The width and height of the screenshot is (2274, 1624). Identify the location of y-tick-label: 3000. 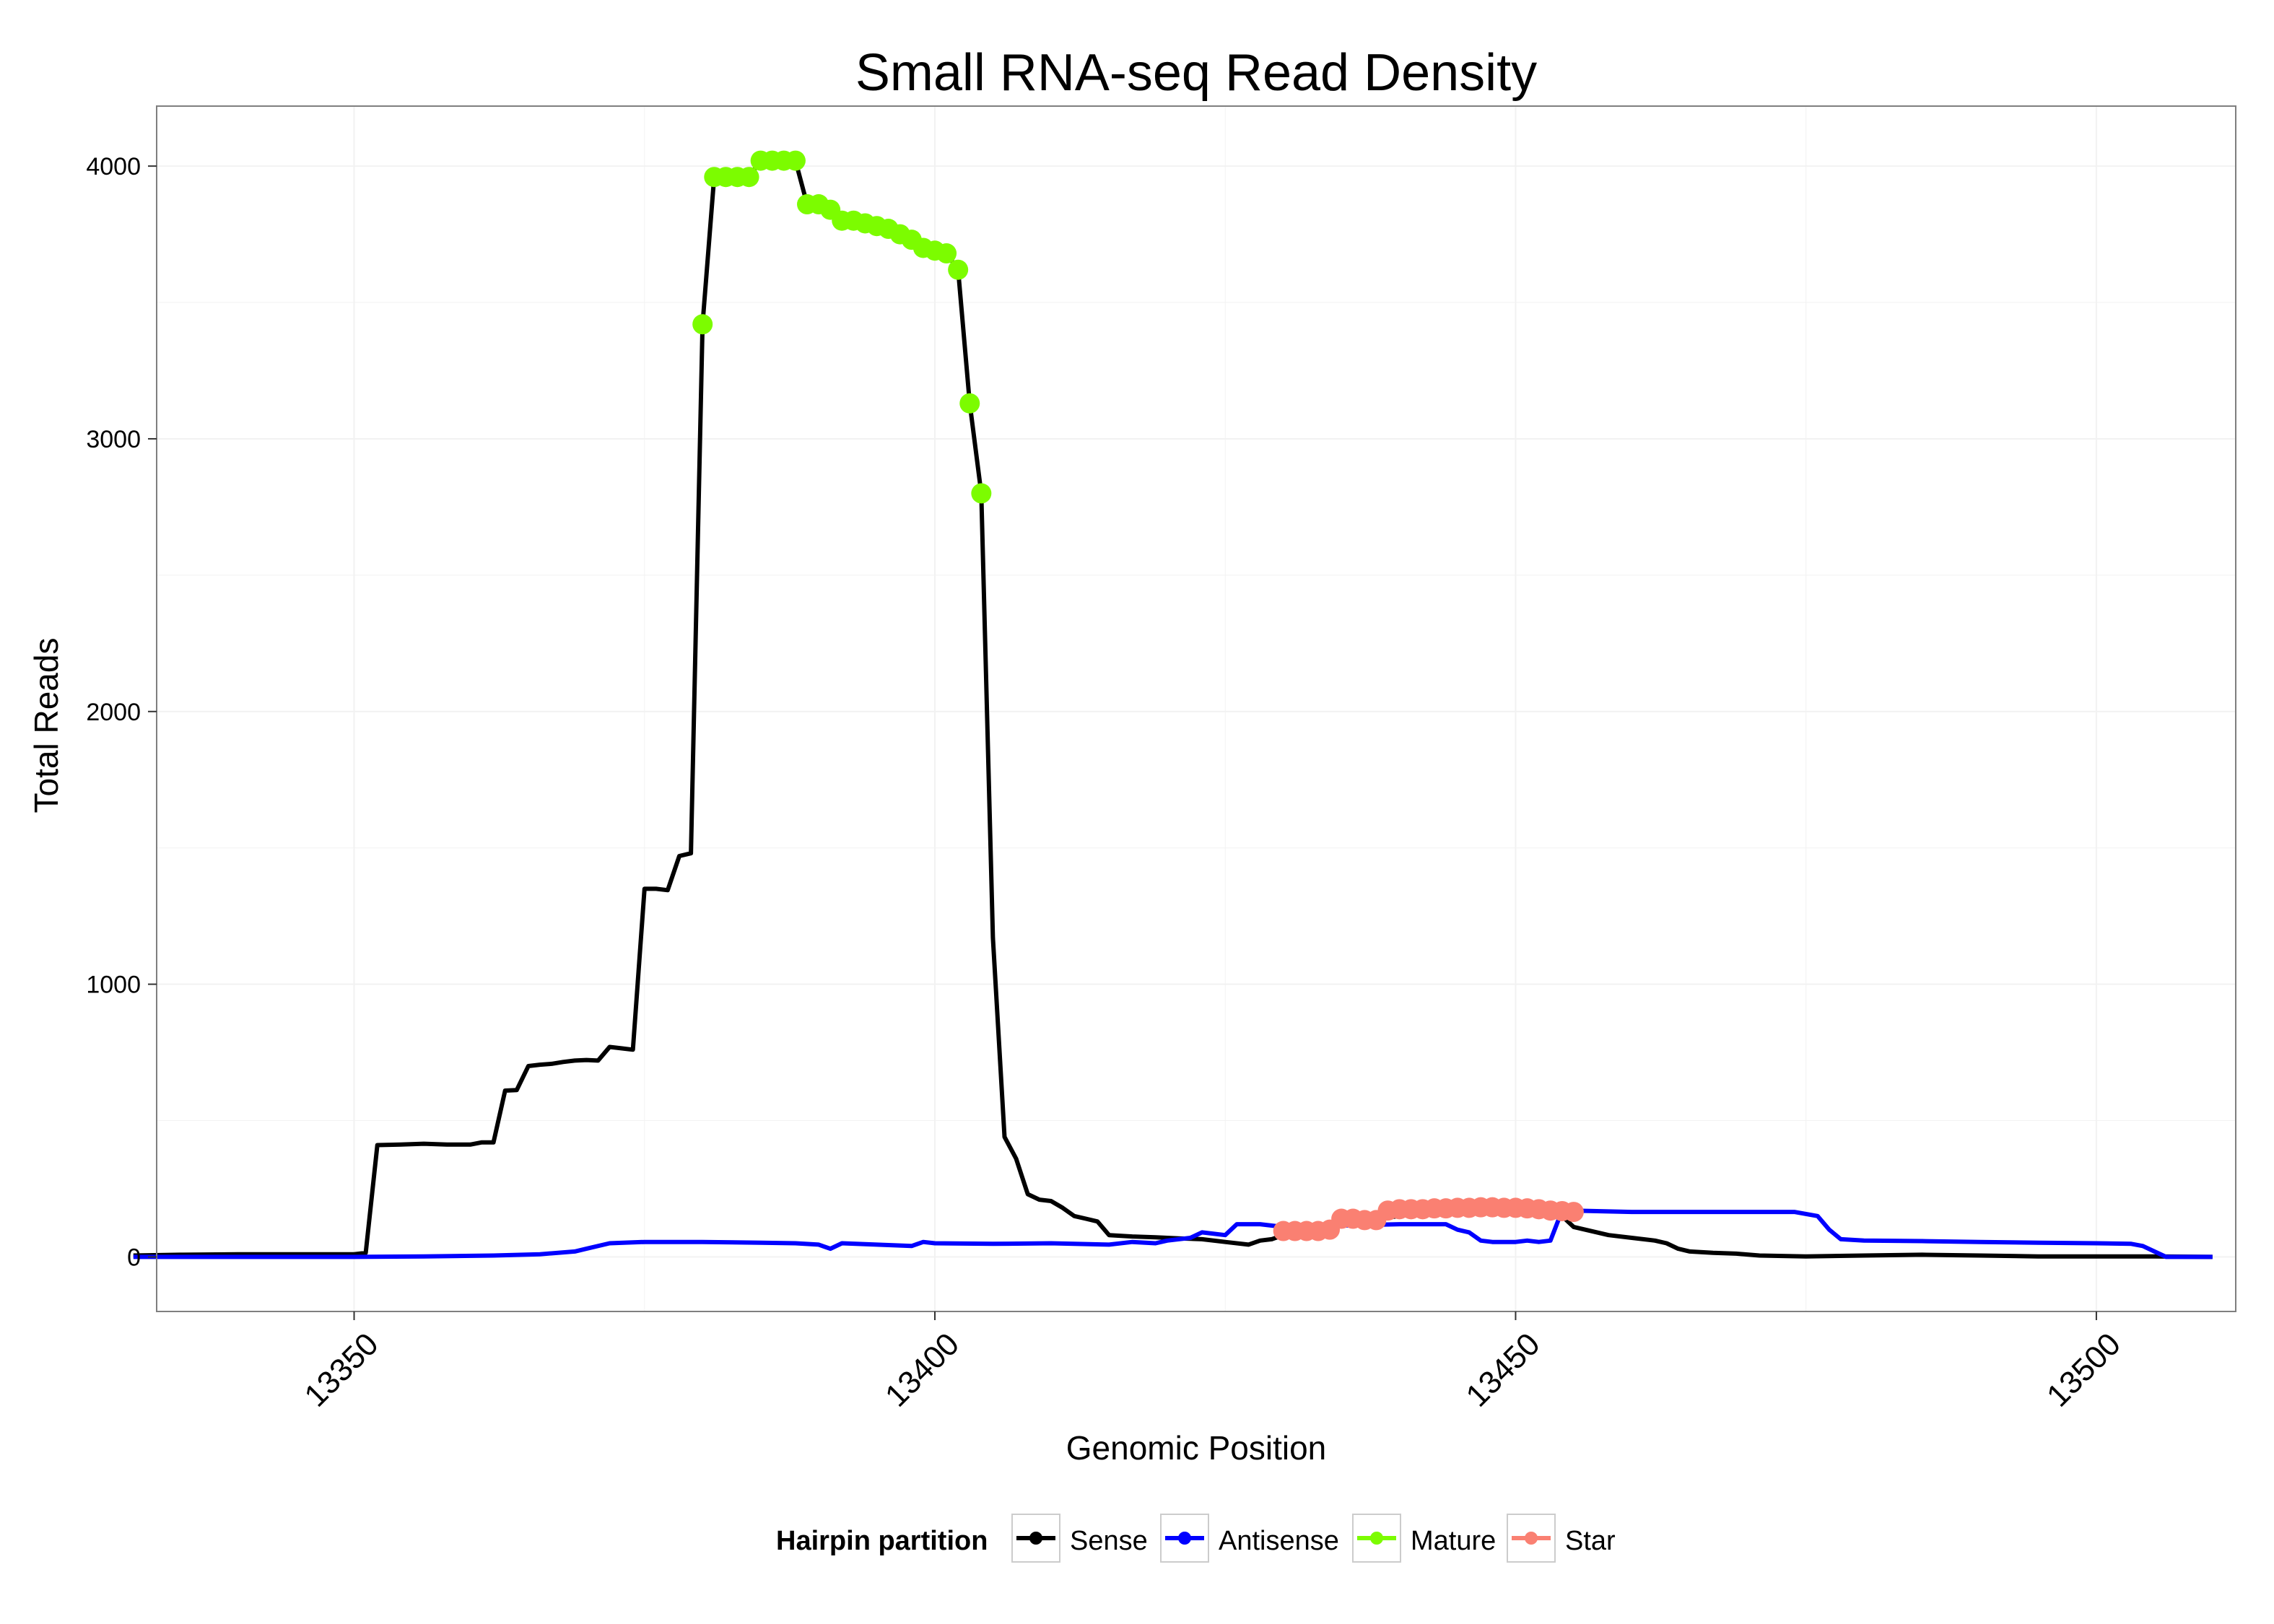
(113, 439).